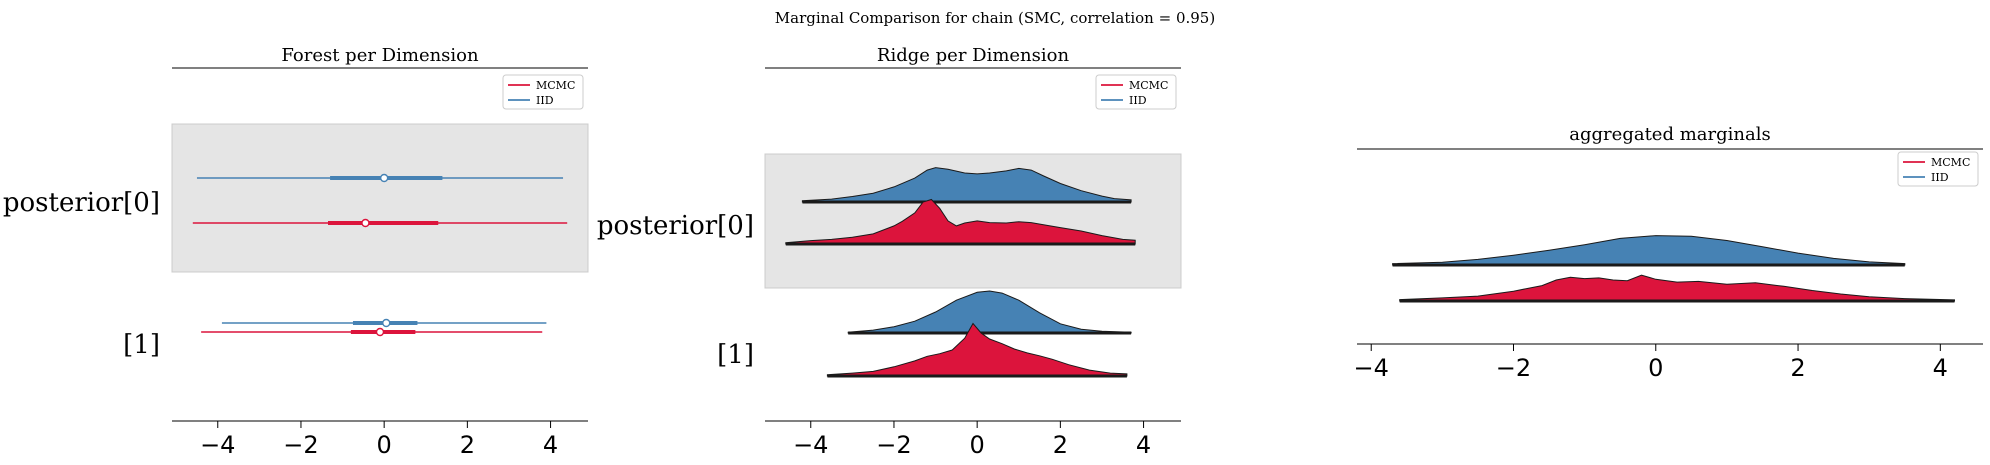  What do you see at coordinates (989, 312) in the screenshot?
I see `density-iid-dim1` at bounding box center [989, 312].